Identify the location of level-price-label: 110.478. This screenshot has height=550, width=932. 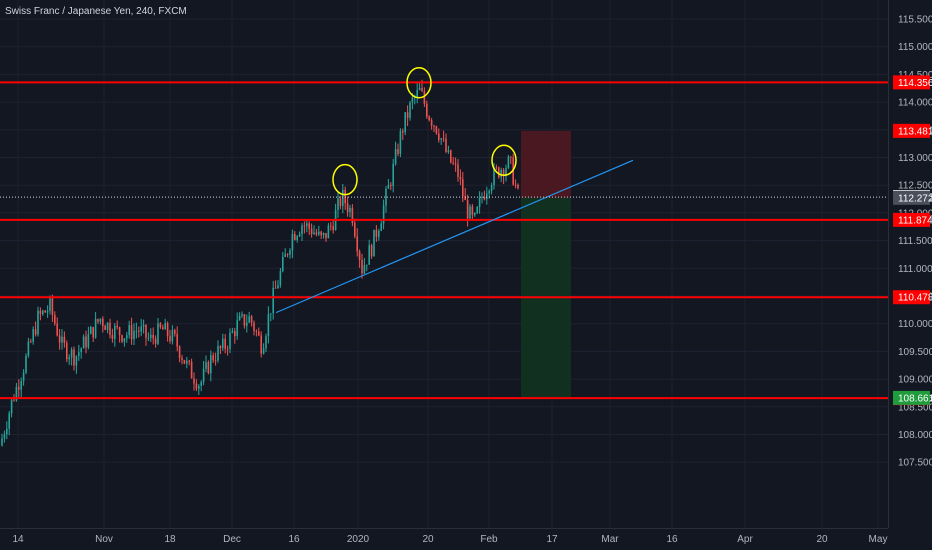
(915, 298).